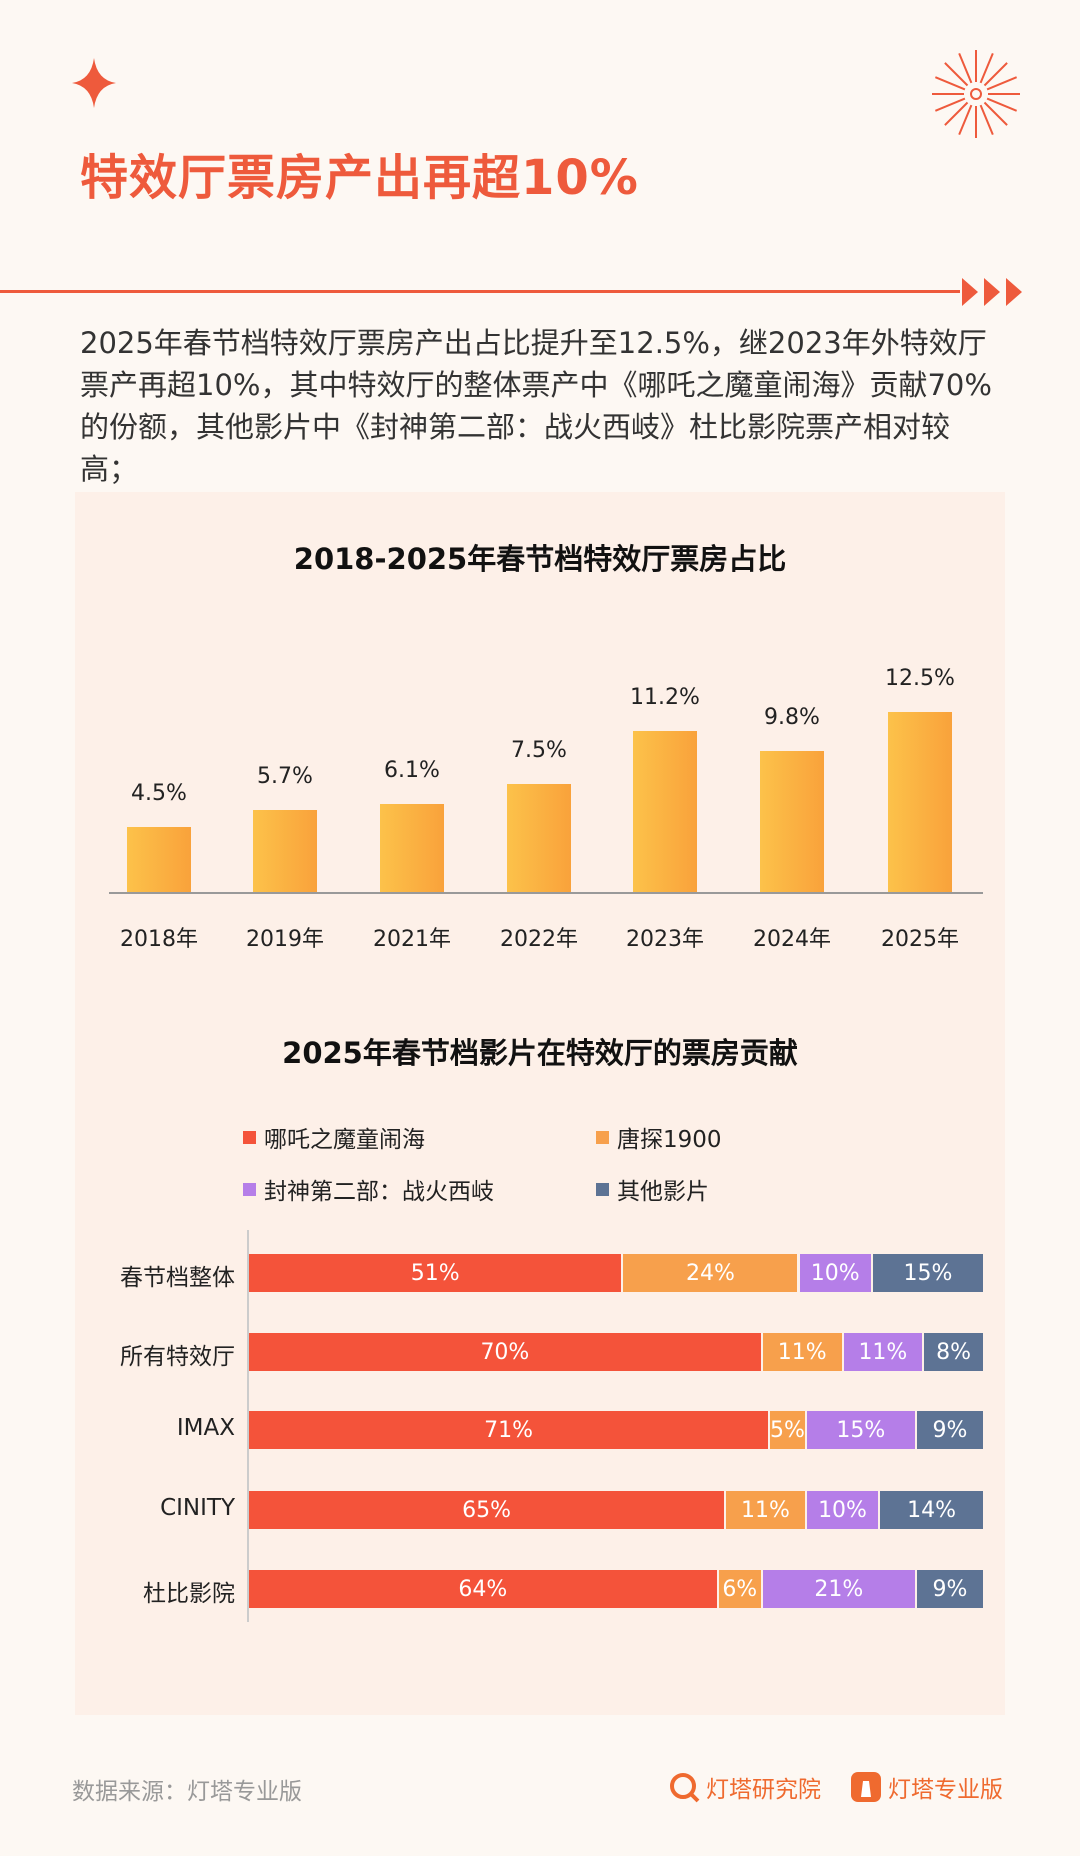 The height and width of the screenshot is (1856, 1080). I want to click on x-tick-label: 2022年, so click(539, 939).